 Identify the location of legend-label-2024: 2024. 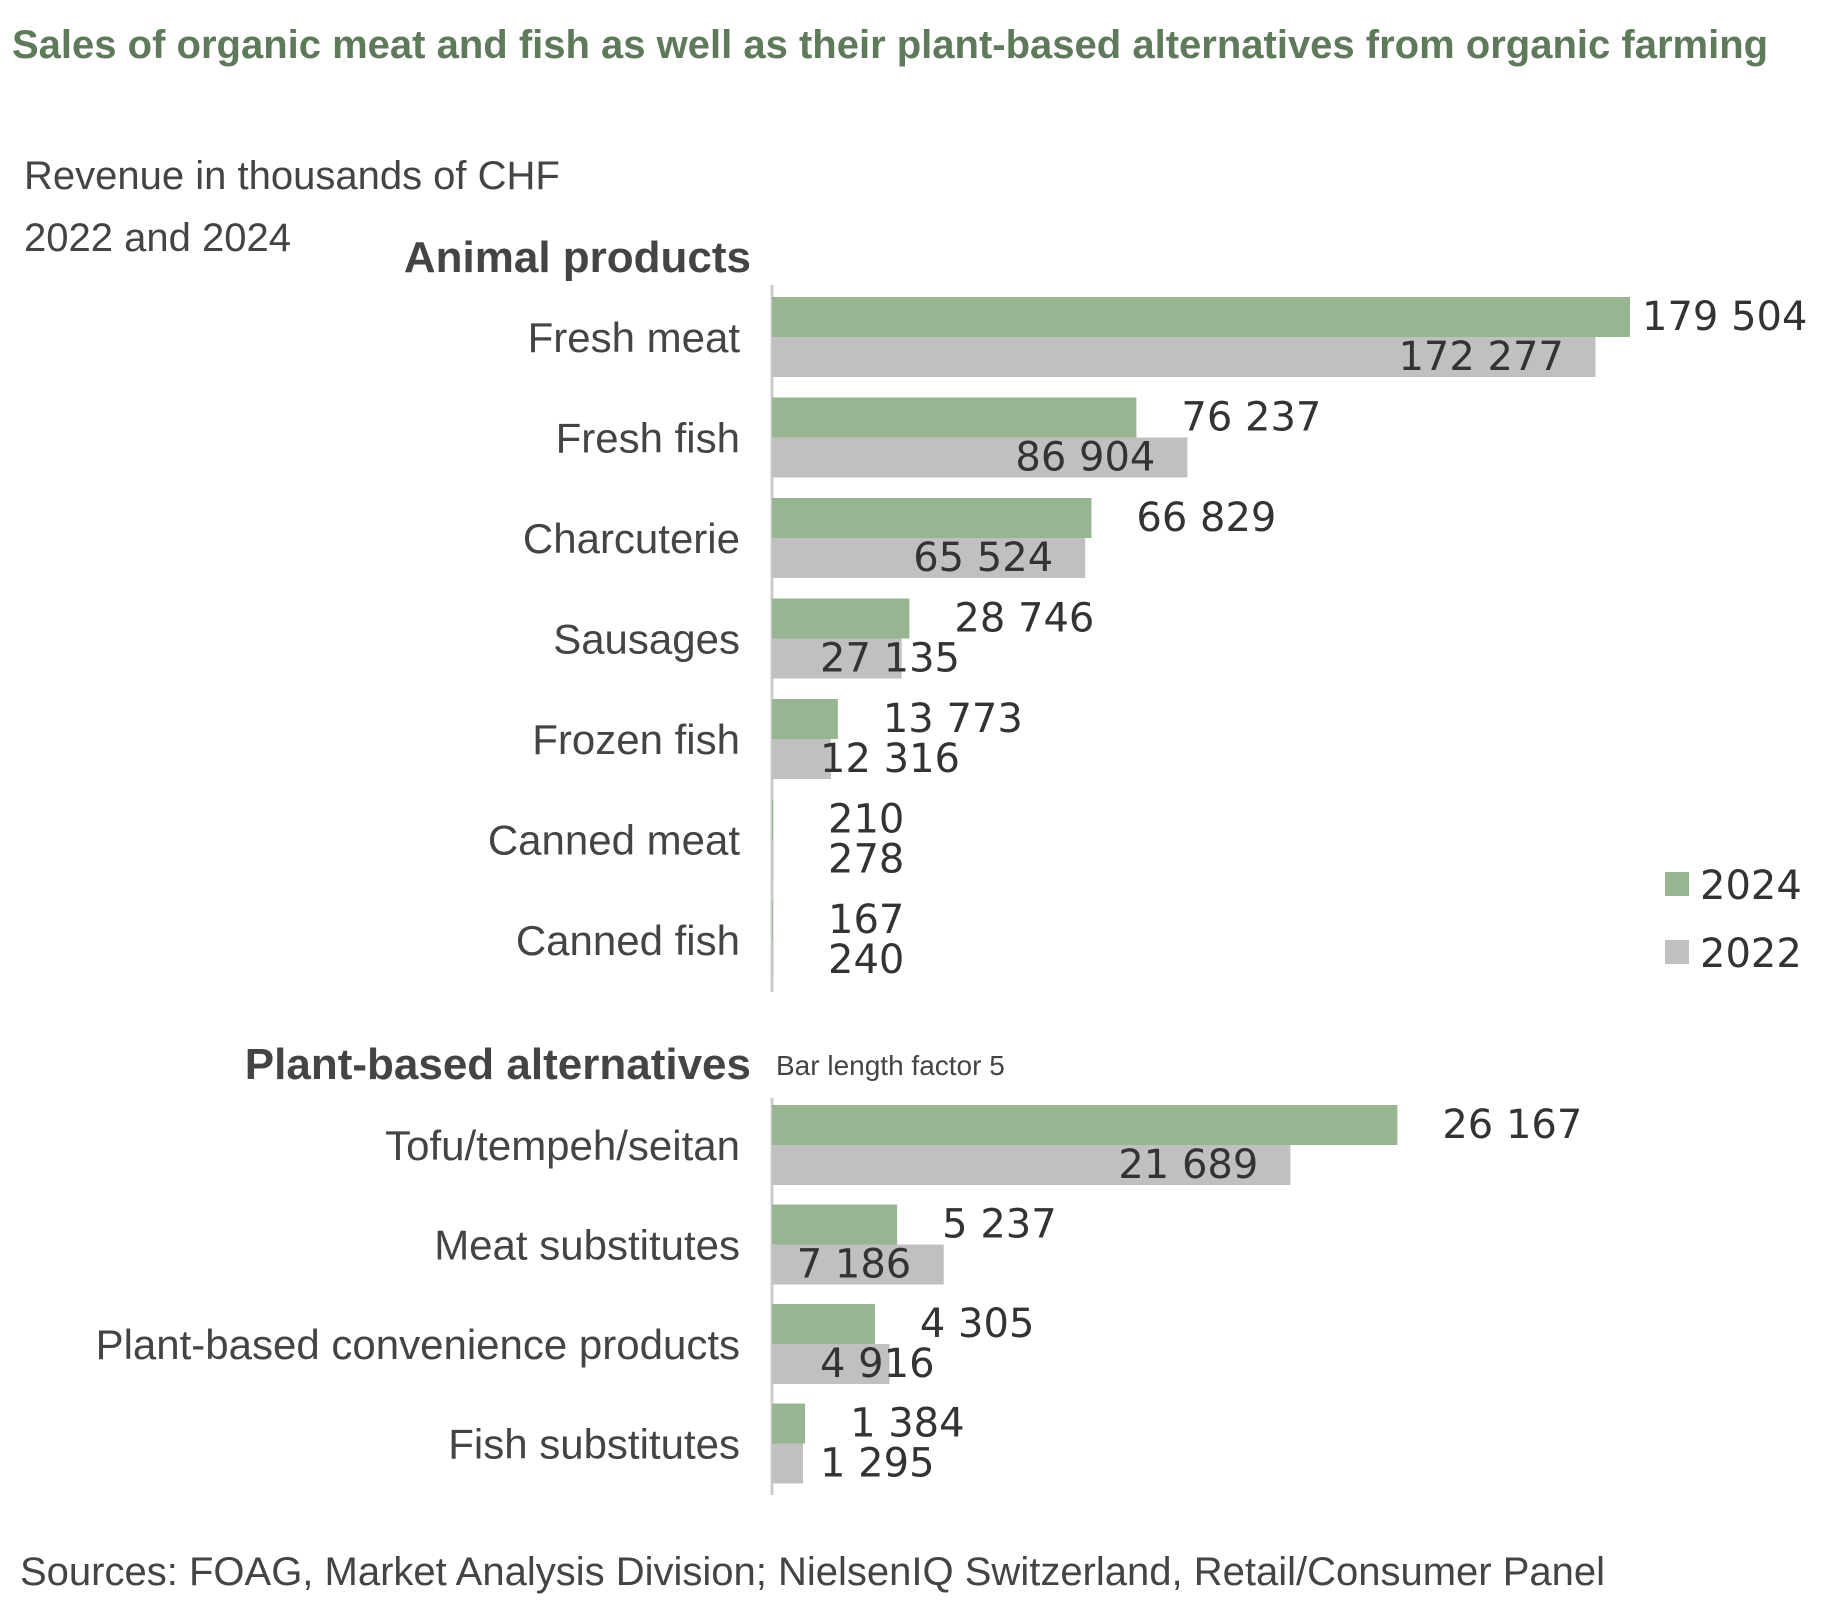
(1751, 886).